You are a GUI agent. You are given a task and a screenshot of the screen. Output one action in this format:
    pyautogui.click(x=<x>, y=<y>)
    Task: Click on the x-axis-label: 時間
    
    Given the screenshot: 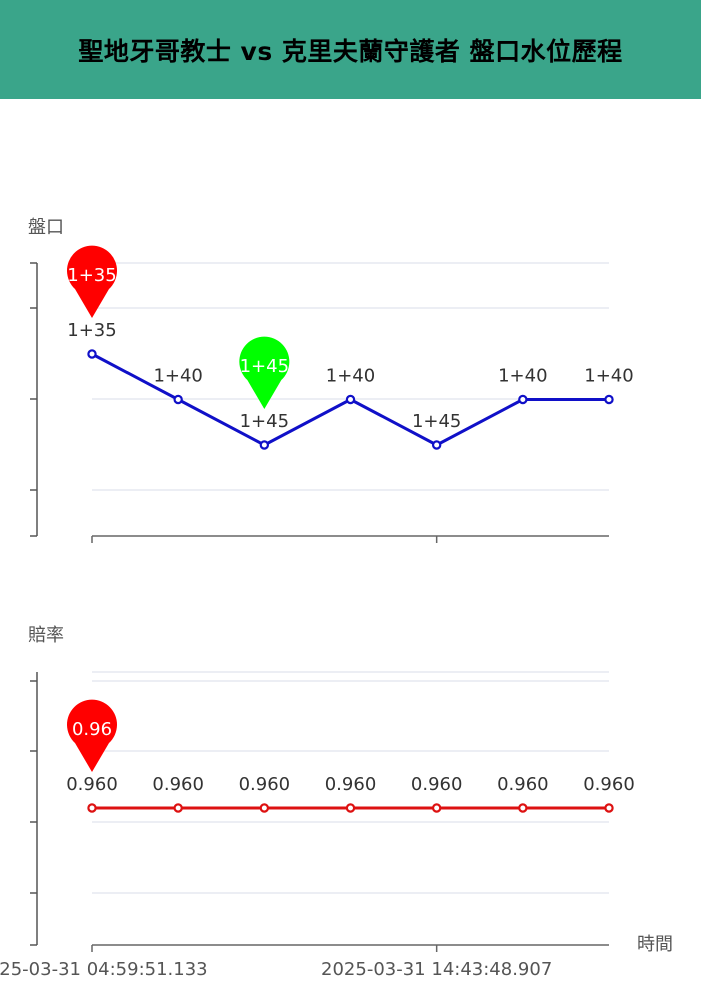 What is the action you would take?
    pyautogui.click(x=655, y=944)
    